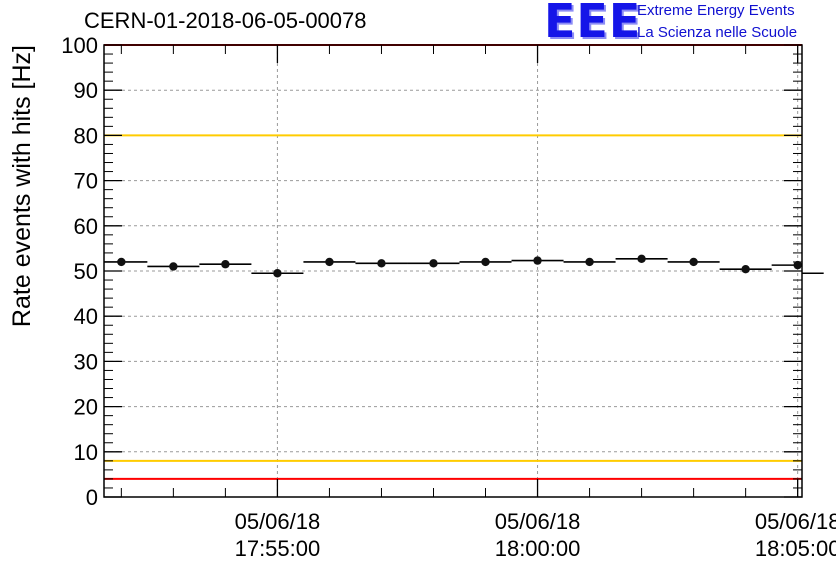 This screenshot has height=572, width=836. What do you see at coordinates (86, 181) in the screenshot?
I see `y-tick-label: 70` at bounding box center [86, 181].